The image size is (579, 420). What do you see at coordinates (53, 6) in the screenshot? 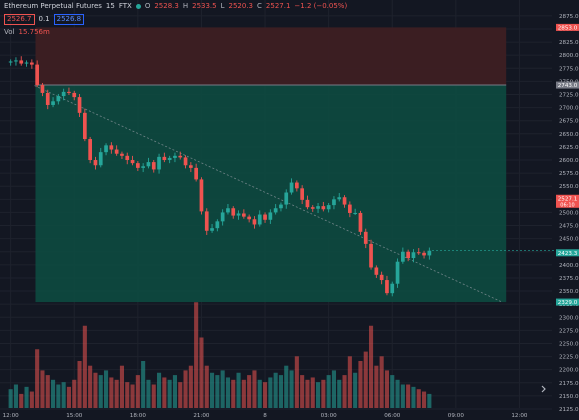
I see `symbol-title: Ethereum Perpetual Futures` at bounding box center [53, 6].